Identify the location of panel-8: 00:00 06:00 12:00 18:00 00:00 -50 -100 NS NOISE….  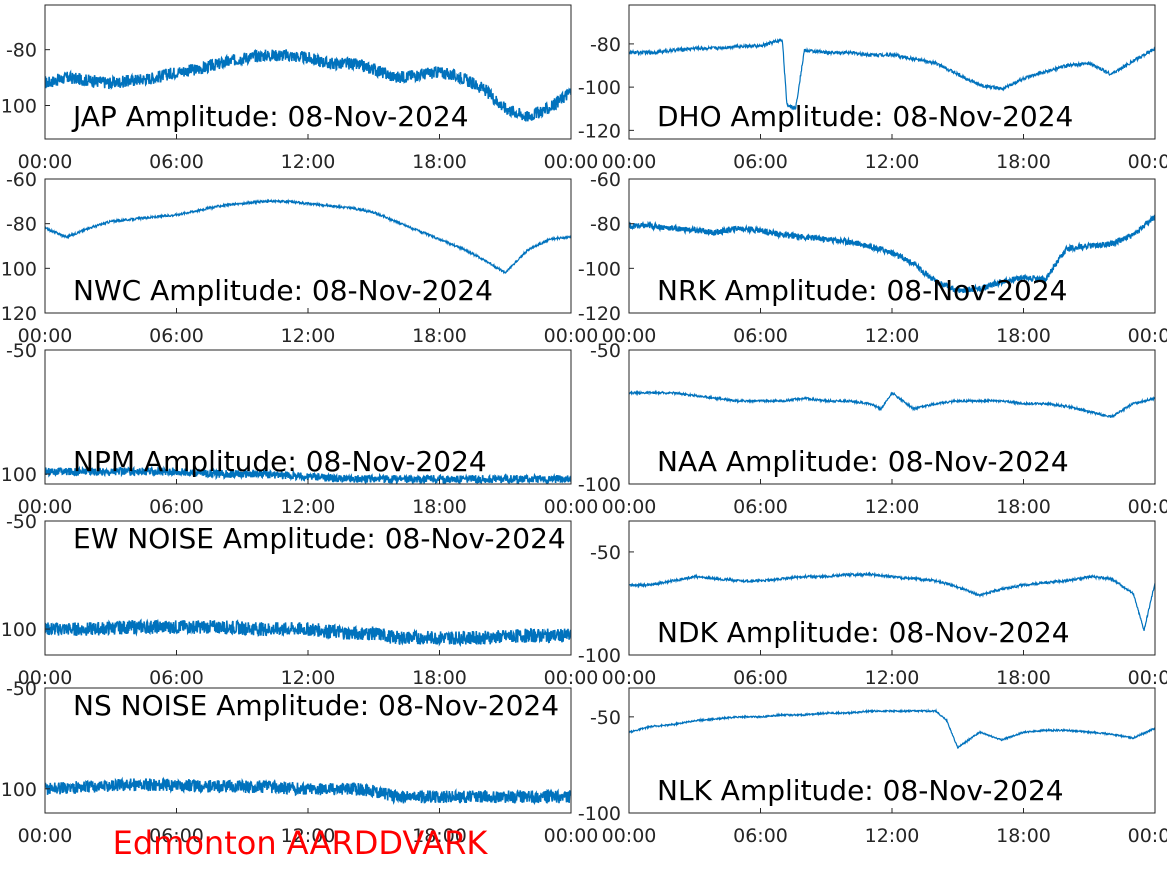
(299, 762).